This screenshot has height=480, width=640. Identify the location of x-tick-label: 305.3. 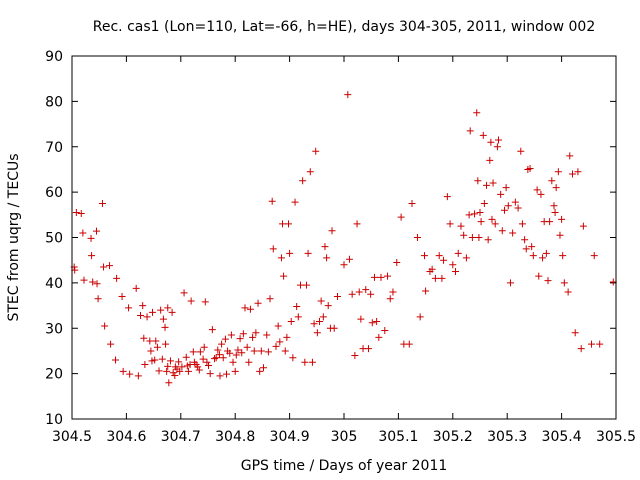
(507, 437).